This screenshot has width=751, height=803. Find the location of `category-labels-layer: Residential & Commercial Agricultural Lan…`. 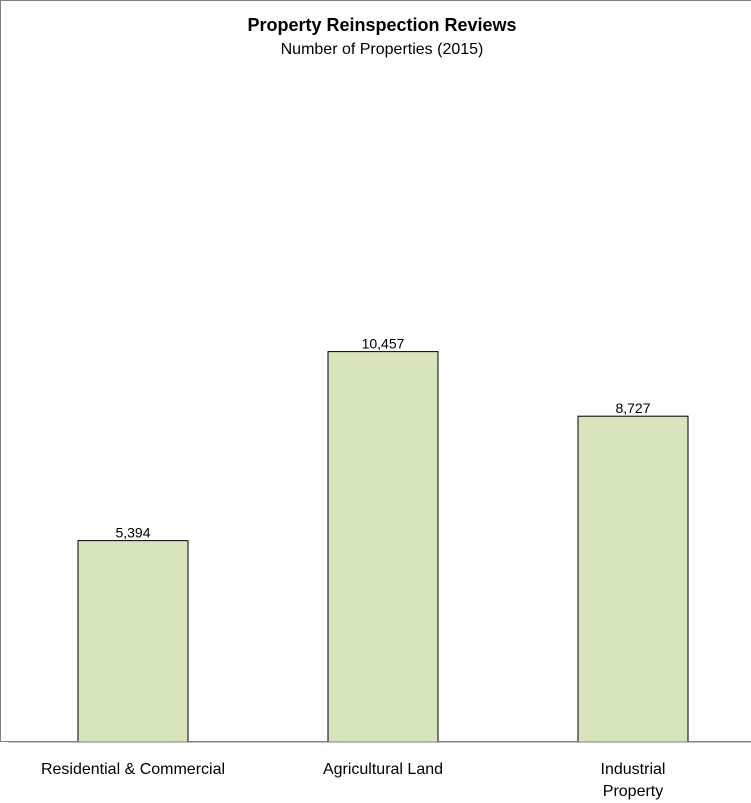

category-labels-layer: Residential & Commercial Agricultural Lan… is located at coordinates (353, 780).